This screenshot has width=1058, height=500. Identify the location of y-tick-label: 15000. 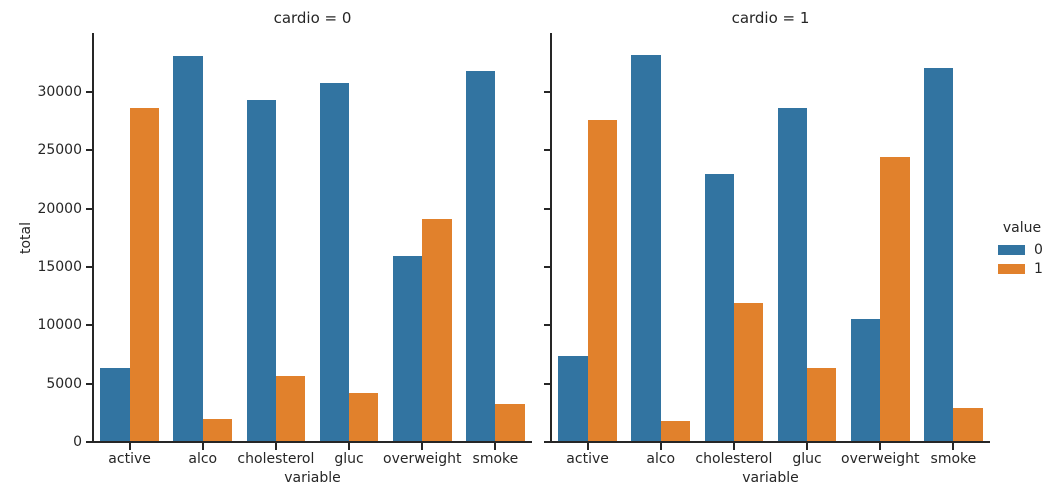
(59, 267).